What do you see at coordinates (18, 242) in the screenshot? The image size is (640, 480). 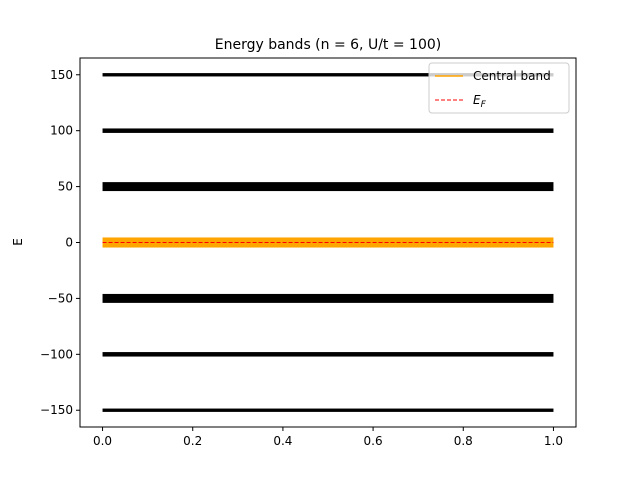 I see `y-axis-label: E` at bounding box center [18, 242].